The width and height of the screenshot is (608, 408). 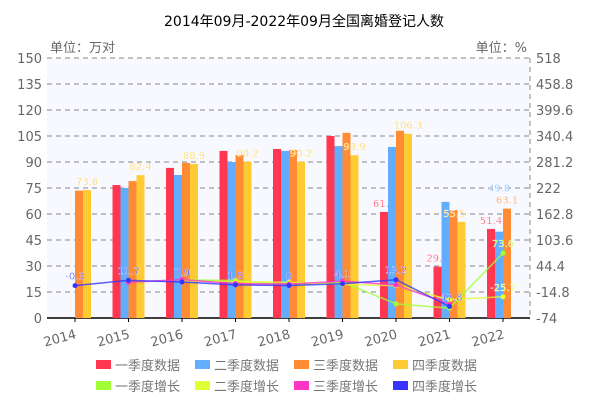 I want to click on left-tick-label: 0, so click(x=38, y=319).